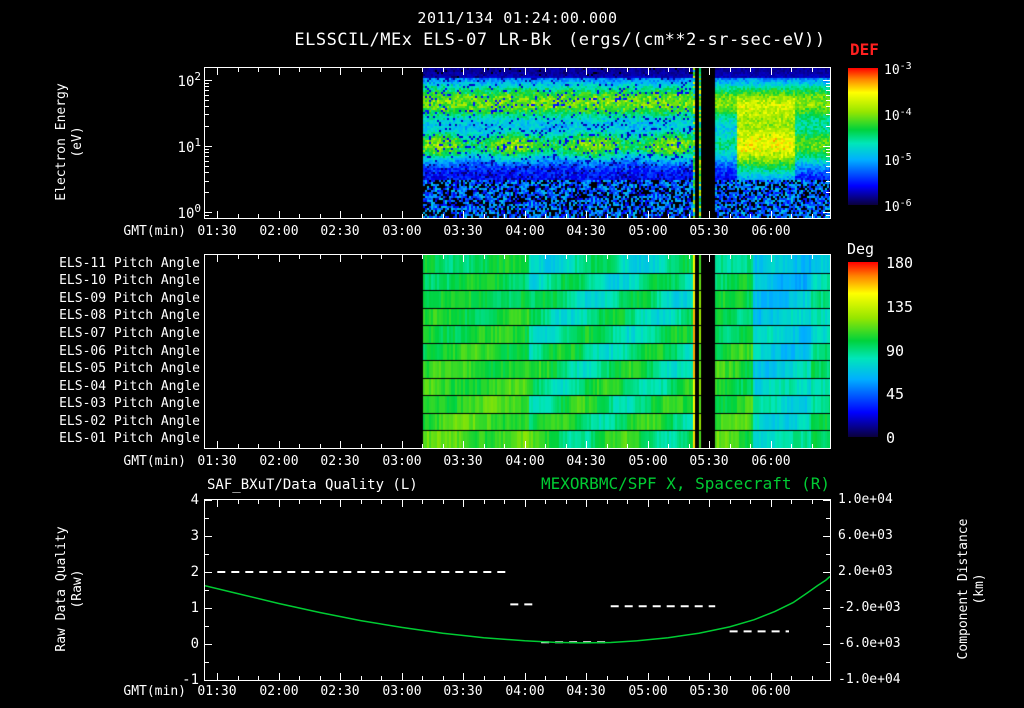  What do you see at coordinates (869, 643) in the screenshot?
I see `distance-tick-label: -6.0e+03` at bounding box center [869, 643].